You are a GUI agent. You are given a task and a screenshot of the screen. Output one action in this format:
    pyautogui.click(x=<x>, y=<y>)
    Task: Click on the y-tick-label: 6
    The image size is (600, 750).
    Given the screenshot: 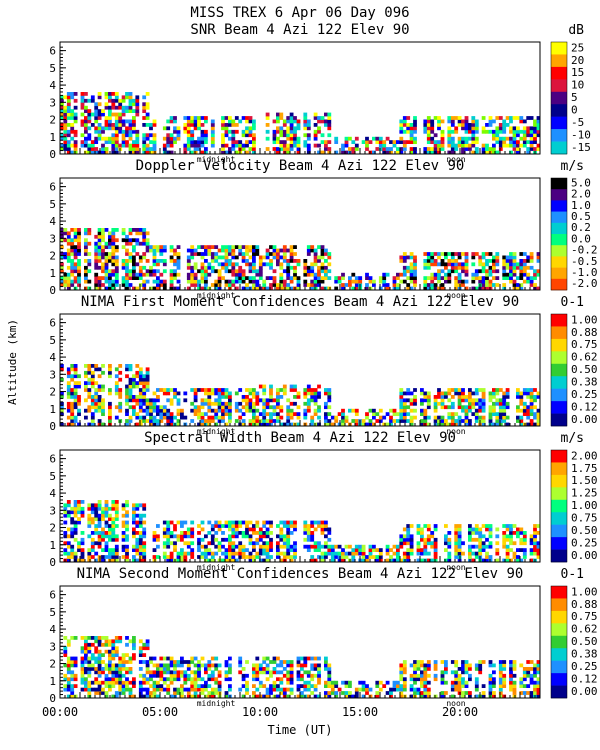 What is the action you would take?
    pyautogui.click(x=52, y=323)
    